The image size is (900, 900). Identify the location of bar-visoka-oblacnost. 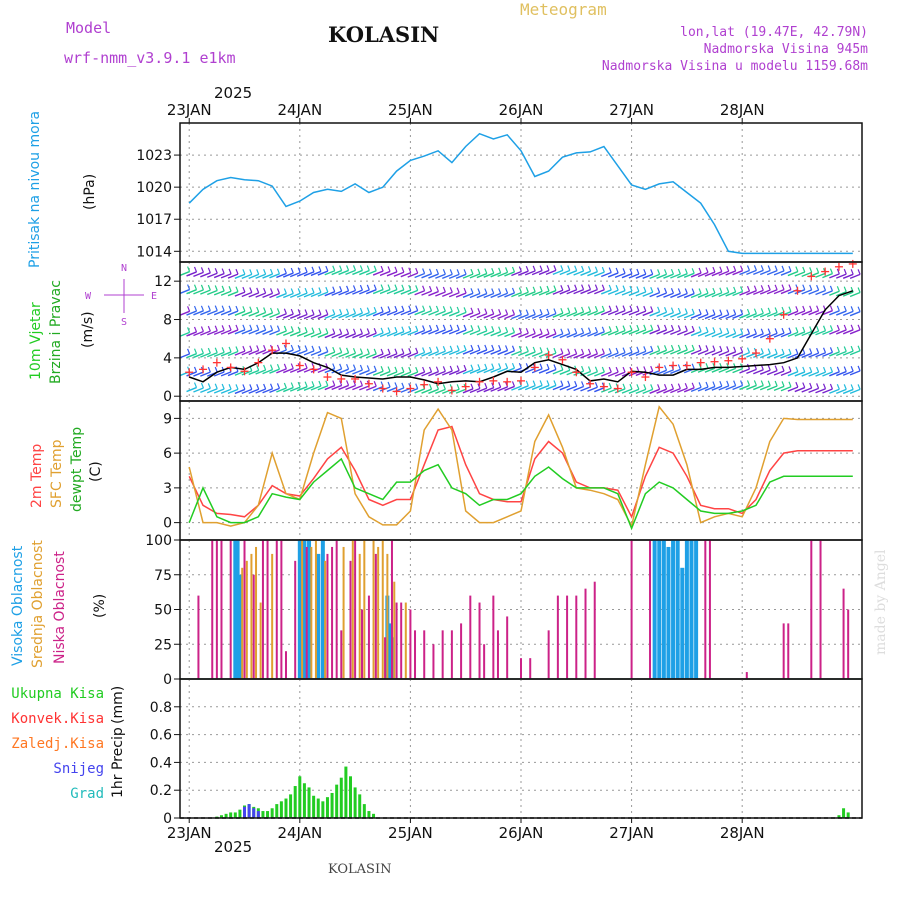
(322, 609).